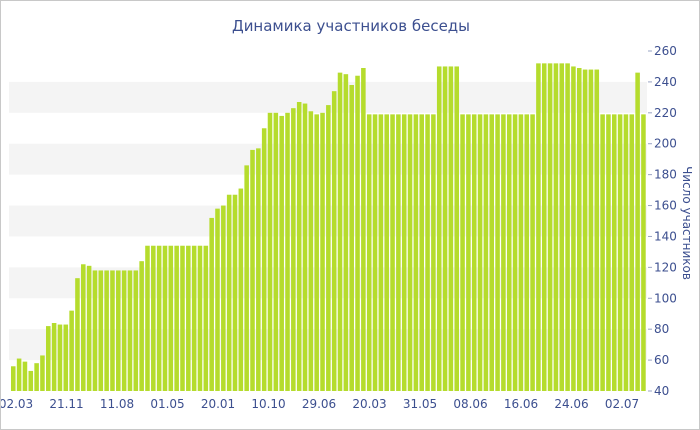  Describe the element at coordinates (661, 391) in the screenshot. I see `y-tick-label: 40` at that location.